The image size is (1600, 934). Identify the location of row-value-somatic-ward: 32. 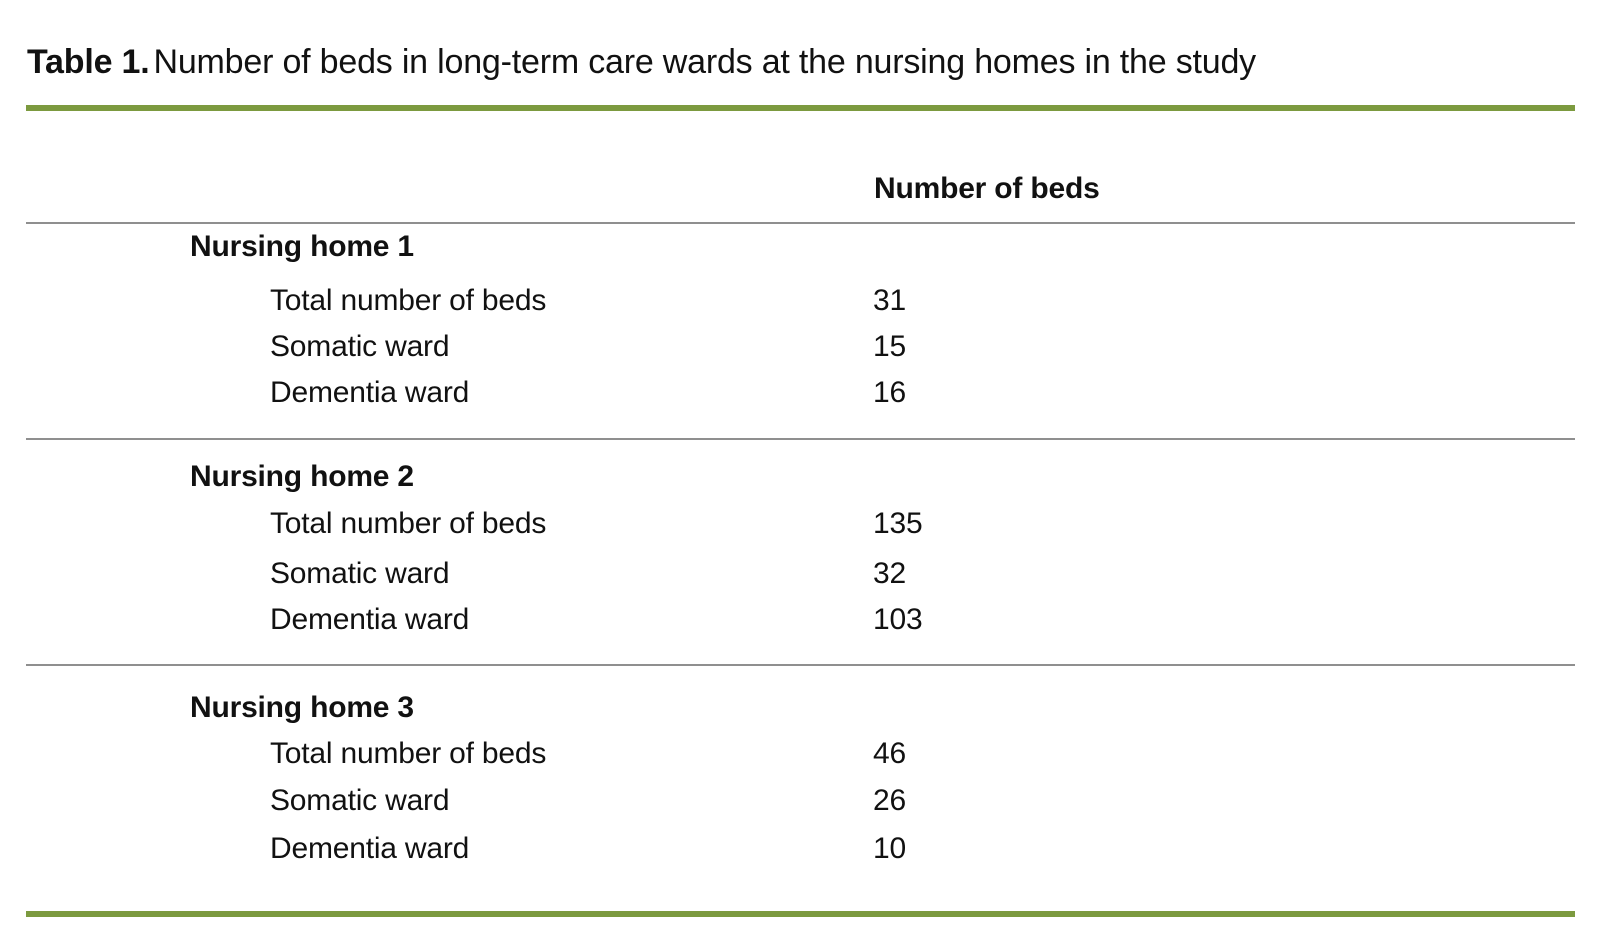
(889, 573).